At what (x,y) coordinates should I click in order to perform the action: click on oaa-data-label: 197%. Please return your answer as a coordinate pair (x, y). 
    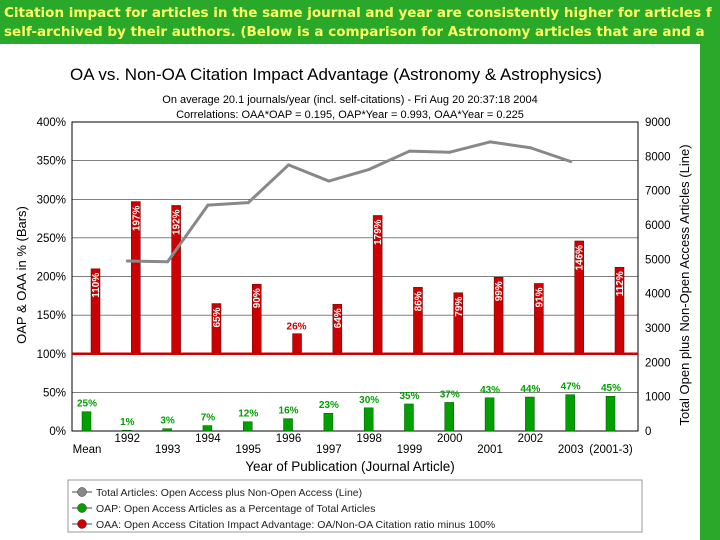
    Looking at the image, I should click on (136, 218).